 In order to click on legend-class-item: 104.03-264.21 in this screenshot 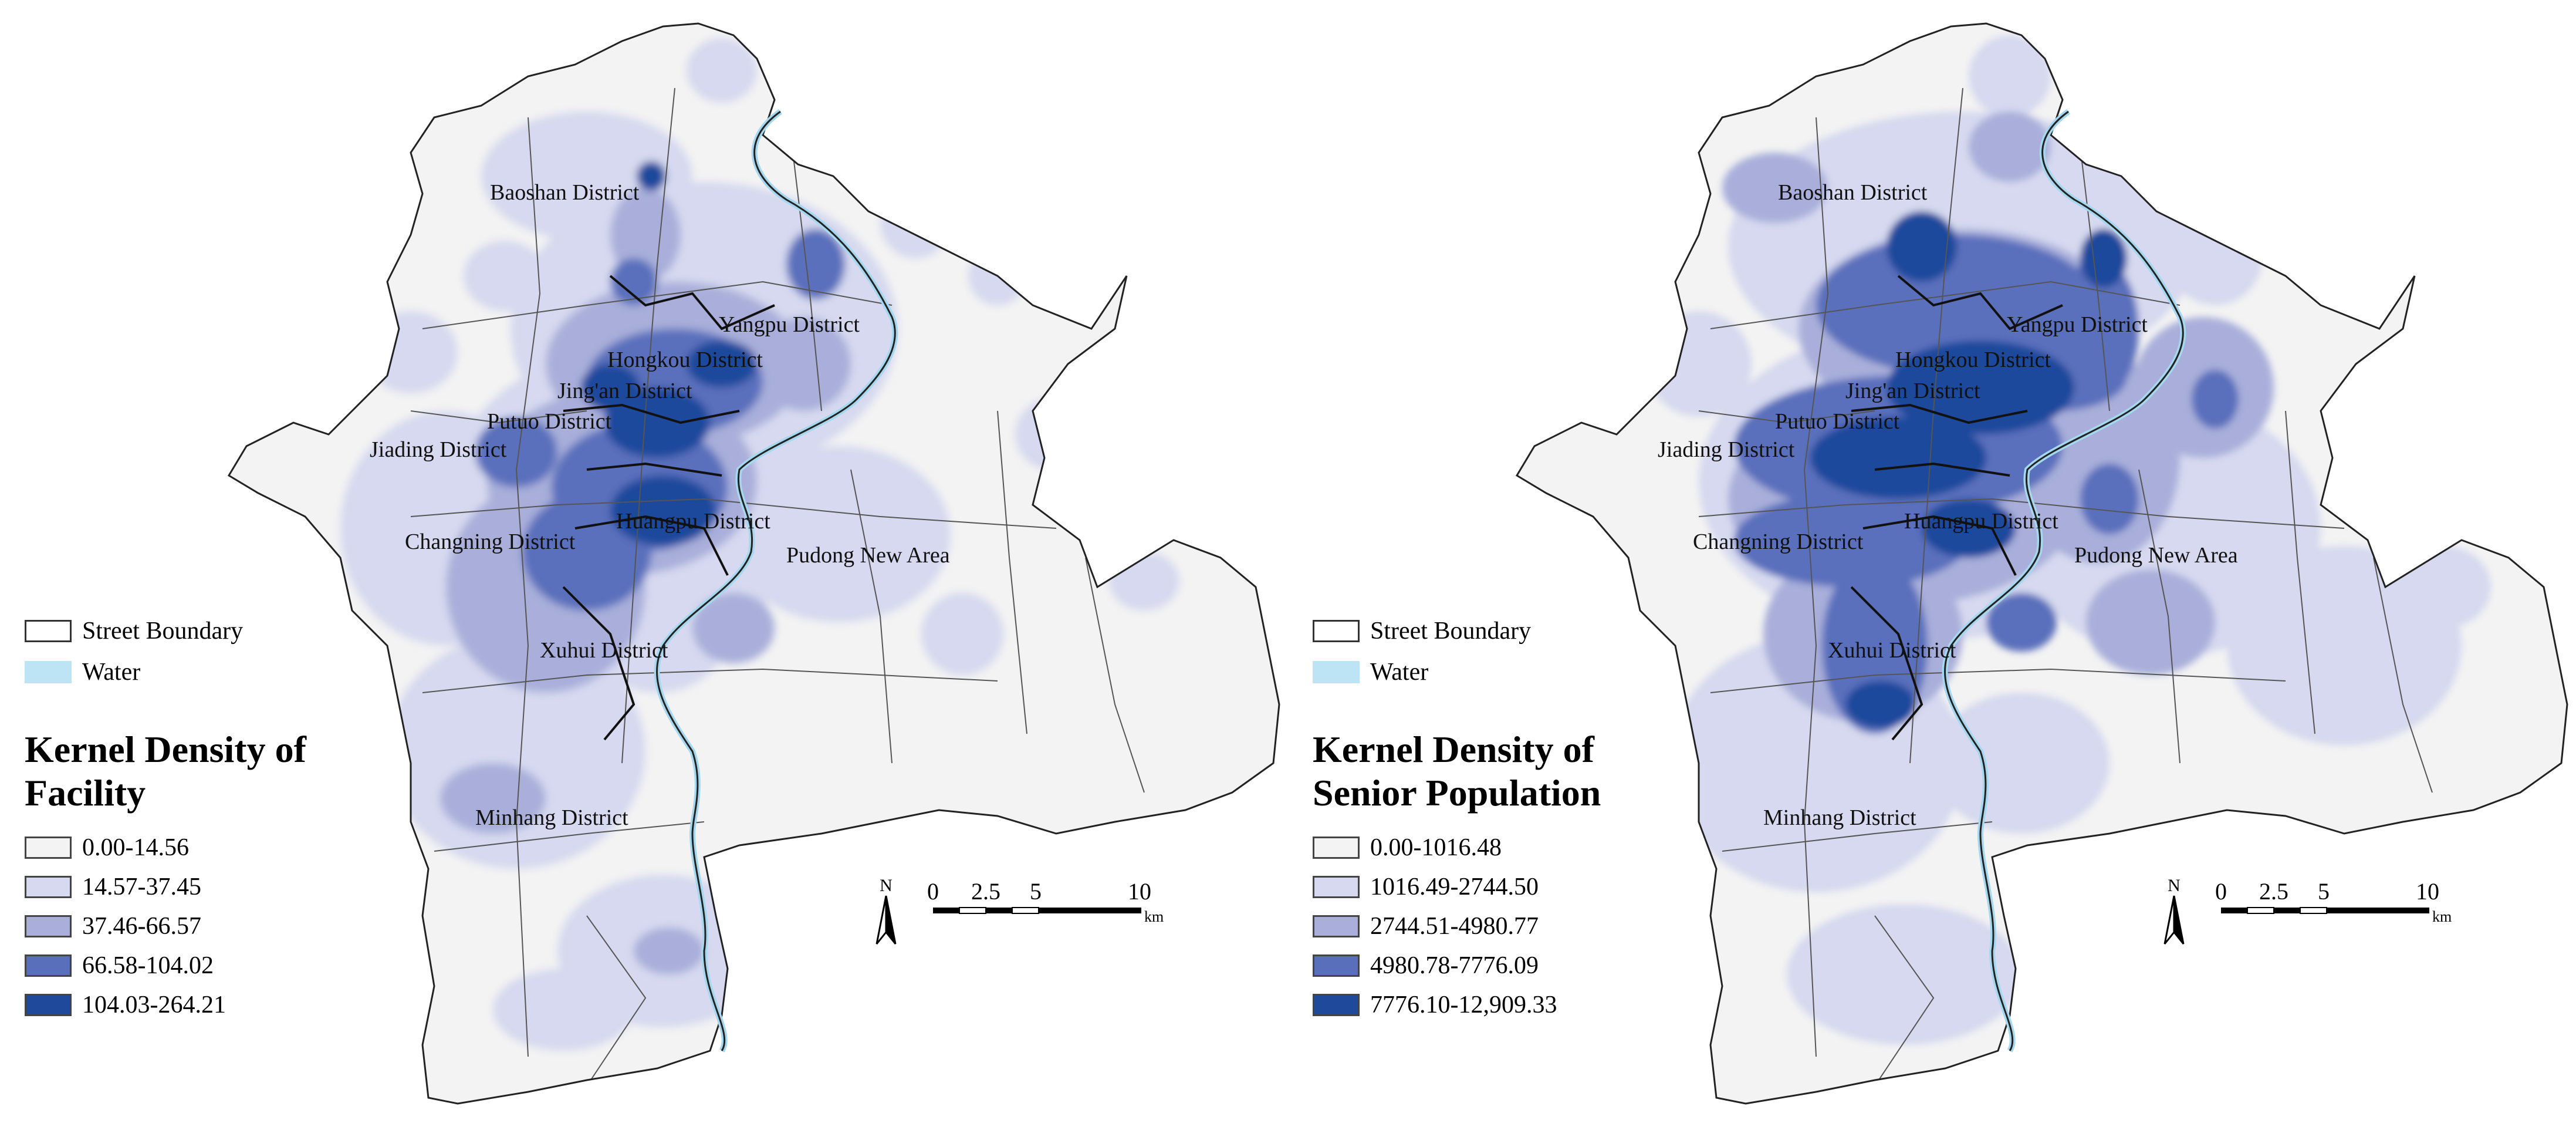, I will do `click(206, 1004)`.